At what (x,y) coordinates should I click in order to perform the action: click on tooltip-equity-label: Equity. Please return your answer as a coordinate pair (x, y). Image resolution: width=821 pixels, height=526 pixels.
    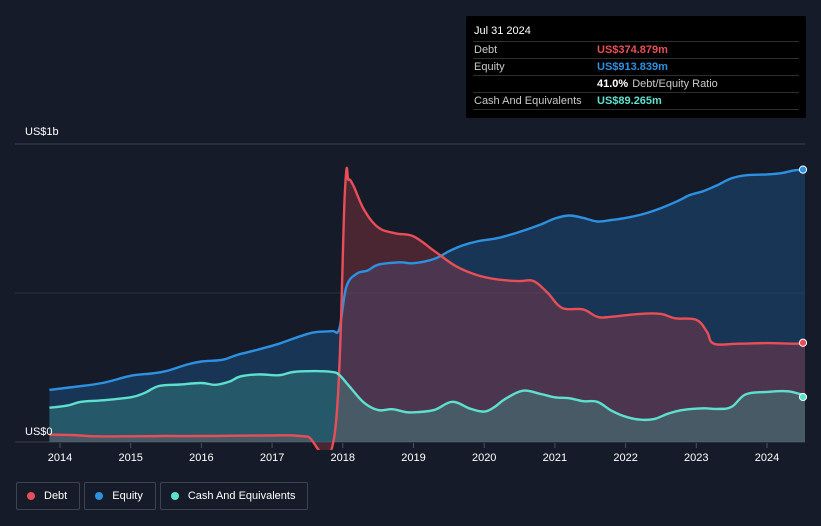
    Looking at the image, I should click on (489, 67).